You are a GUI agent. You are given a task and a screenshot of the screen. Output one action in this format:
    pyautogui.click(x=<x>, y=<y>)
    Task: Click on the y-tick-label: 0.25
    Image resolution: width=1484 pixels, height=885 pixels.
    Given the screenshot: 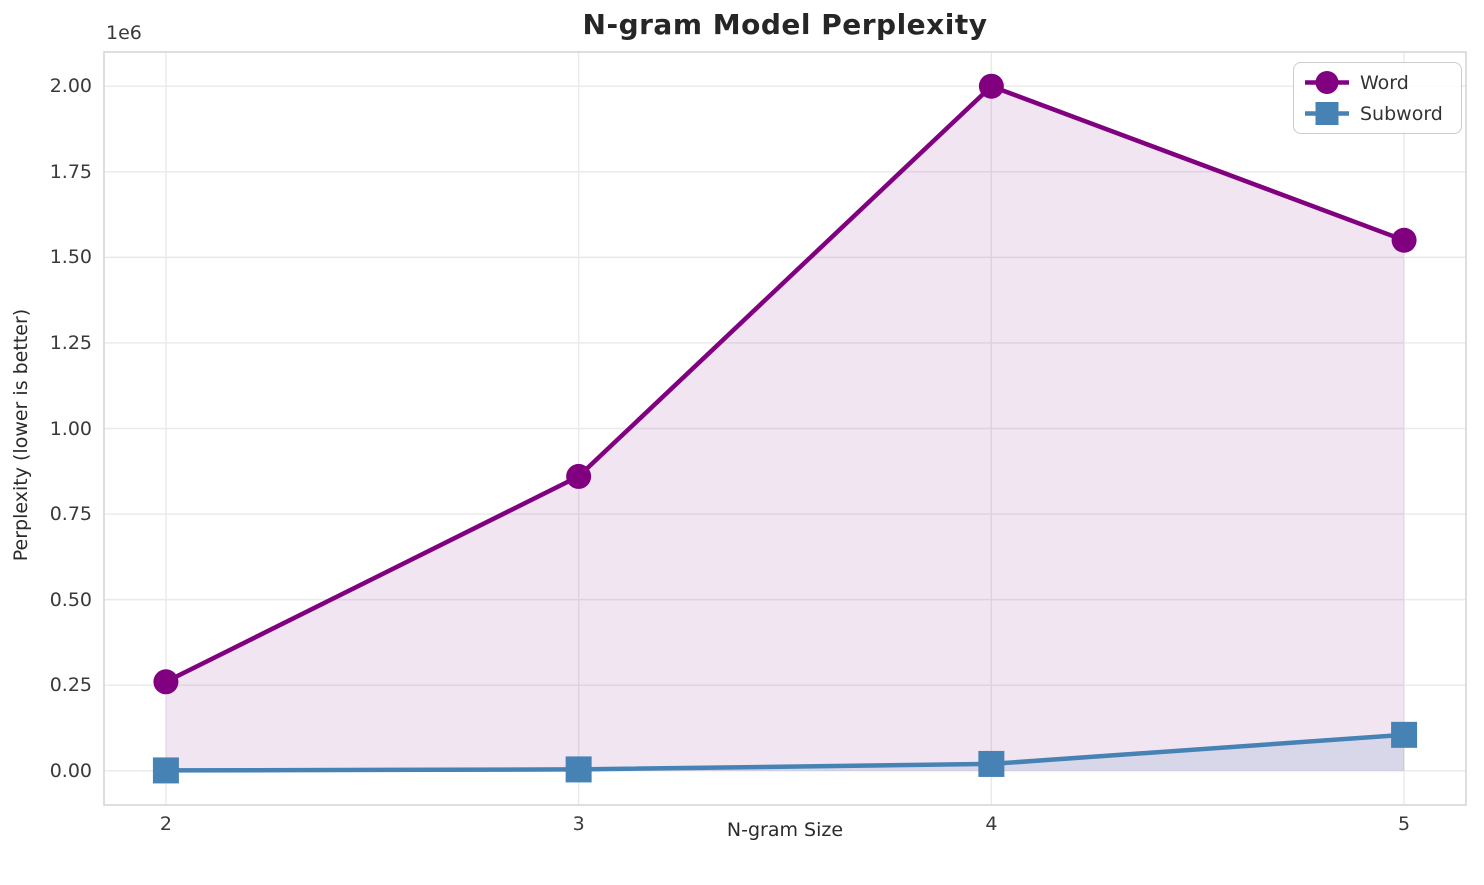 What is the action you would take?
    pyautogui.click(x=70, y=685)
    